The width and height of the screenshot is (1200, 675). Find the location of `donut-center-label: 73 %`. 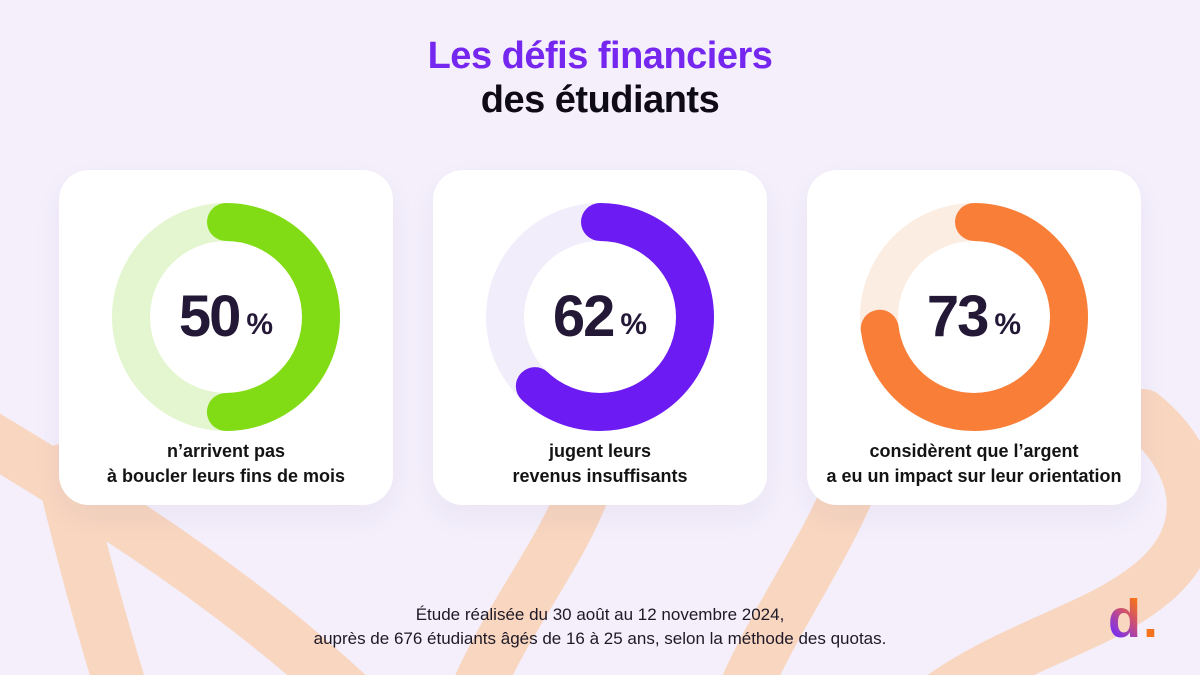

donut-center-label: 73 % is located at coordinates (974, 317).